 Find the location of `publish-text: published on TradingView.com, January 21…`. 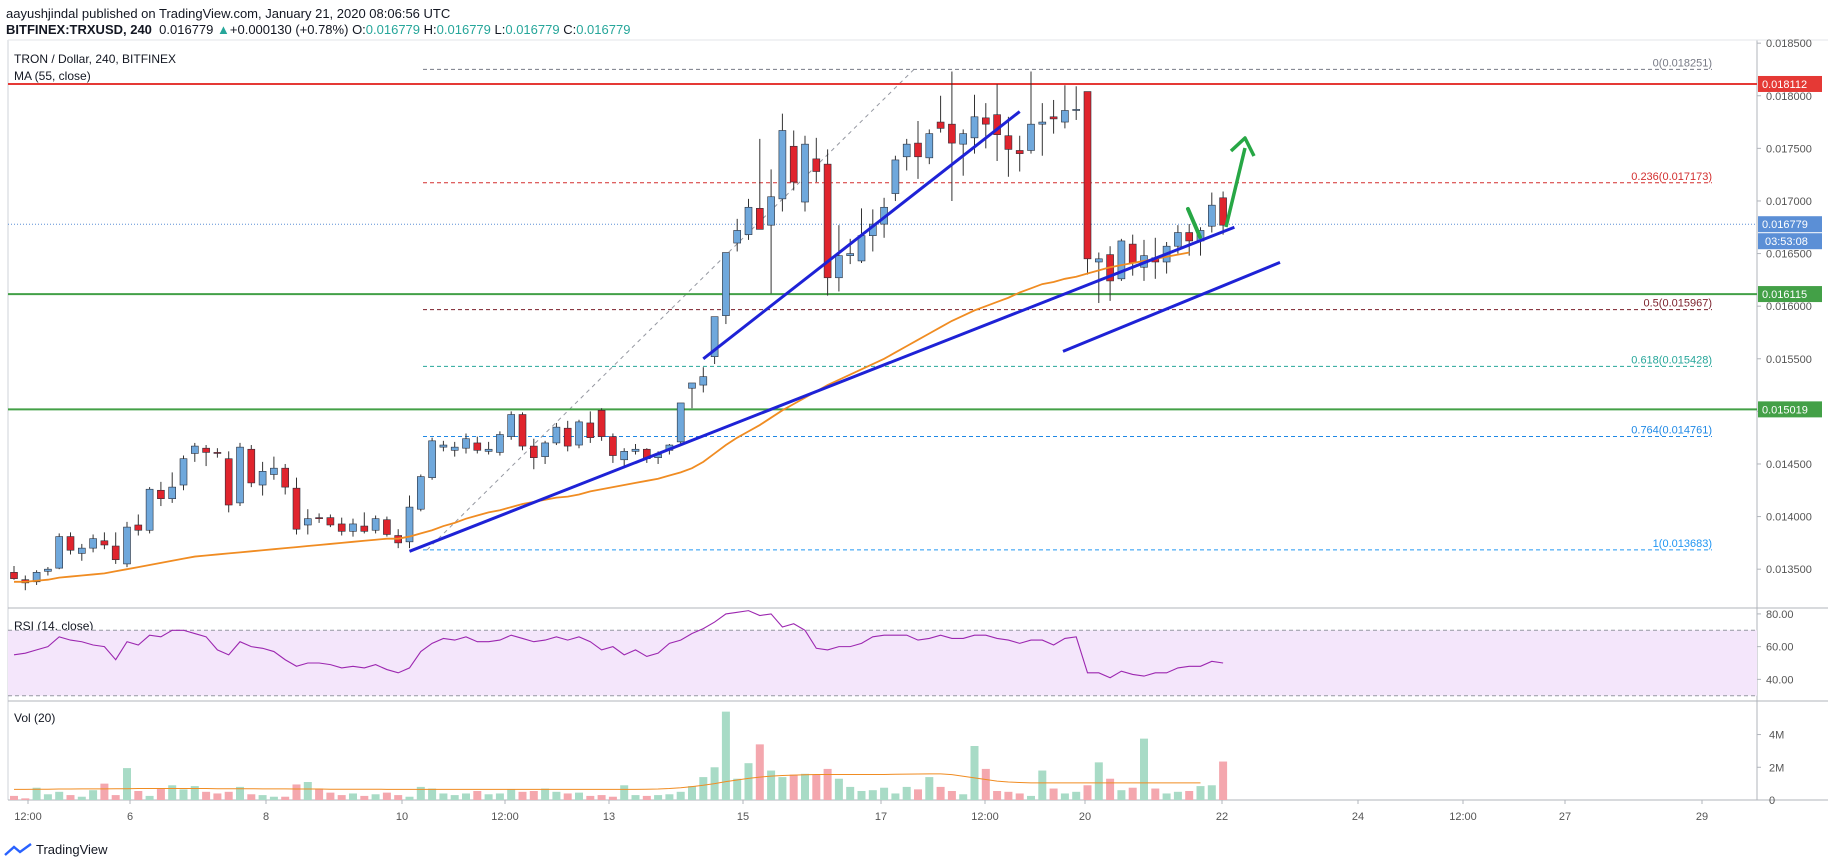

publish-text: published on TradingView.com, January 21… is located at coordinates (266, 13).